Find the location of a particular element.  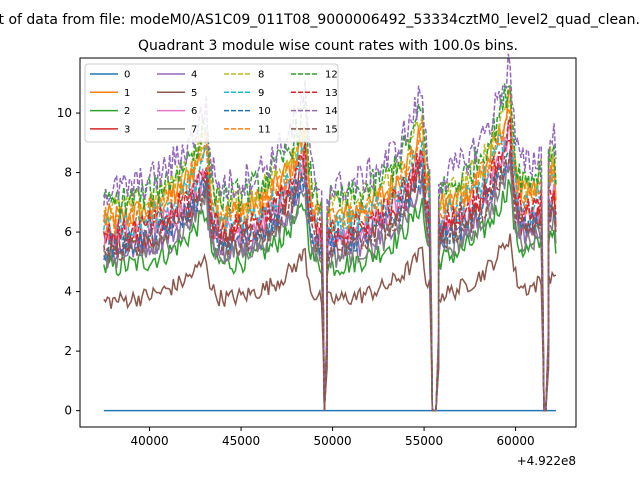

legend-label-11: 11 is located at coordinates (264, 129).